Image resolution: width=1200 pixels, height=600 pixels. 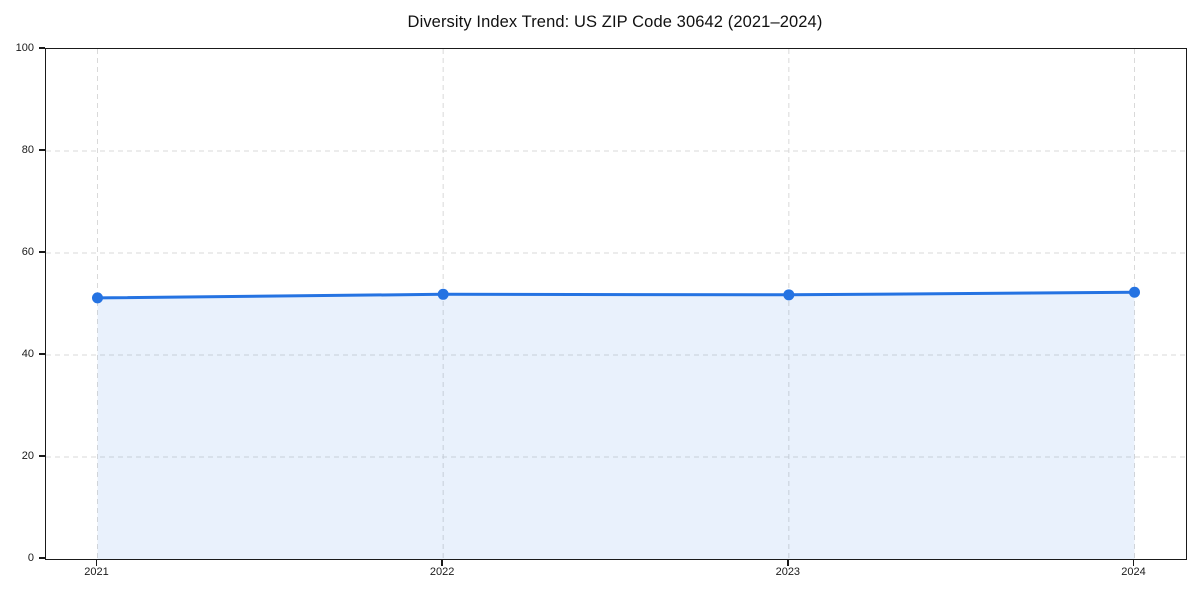 I want to click on y-tick-label: 100, so click(x=24, y=47).